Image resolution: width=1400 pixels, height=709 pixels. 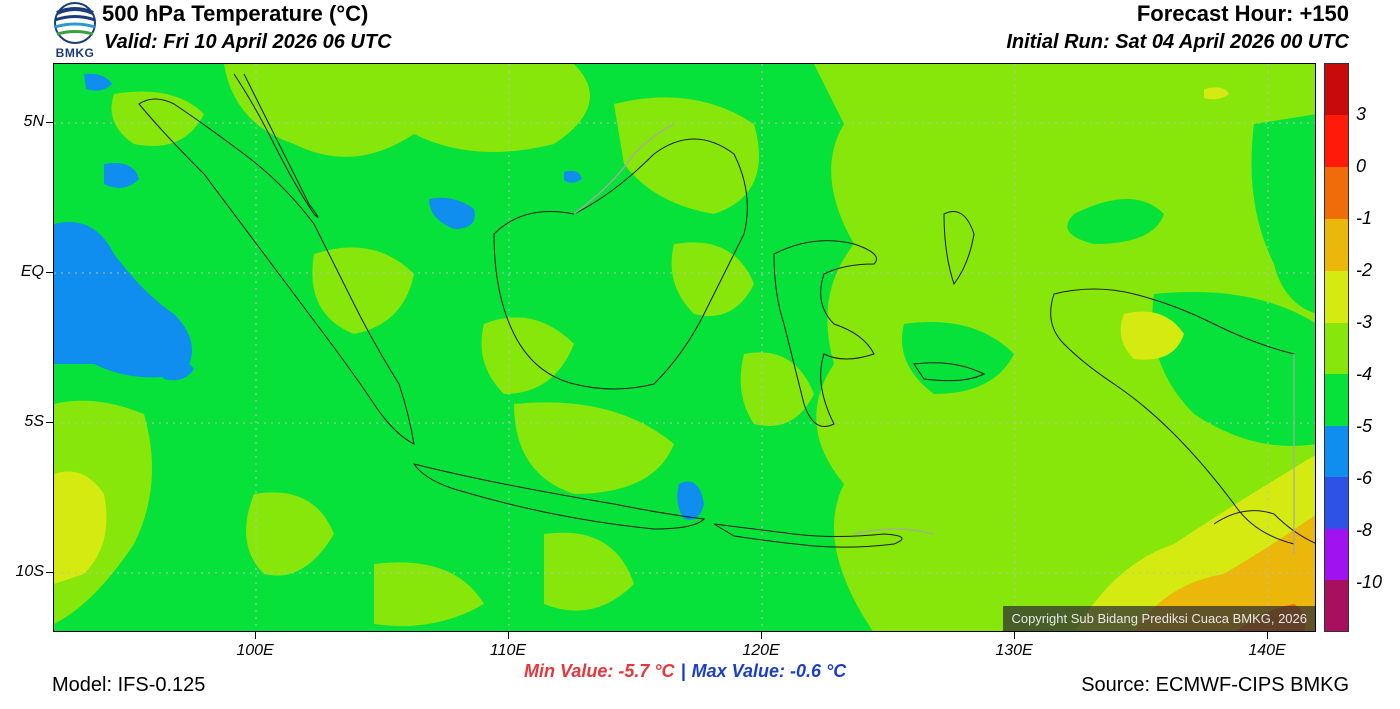 What do you see at coordinates (1361, 166) in the screenshot?
I see `colorbar-label: 0` at bounding box center [1361, 166].